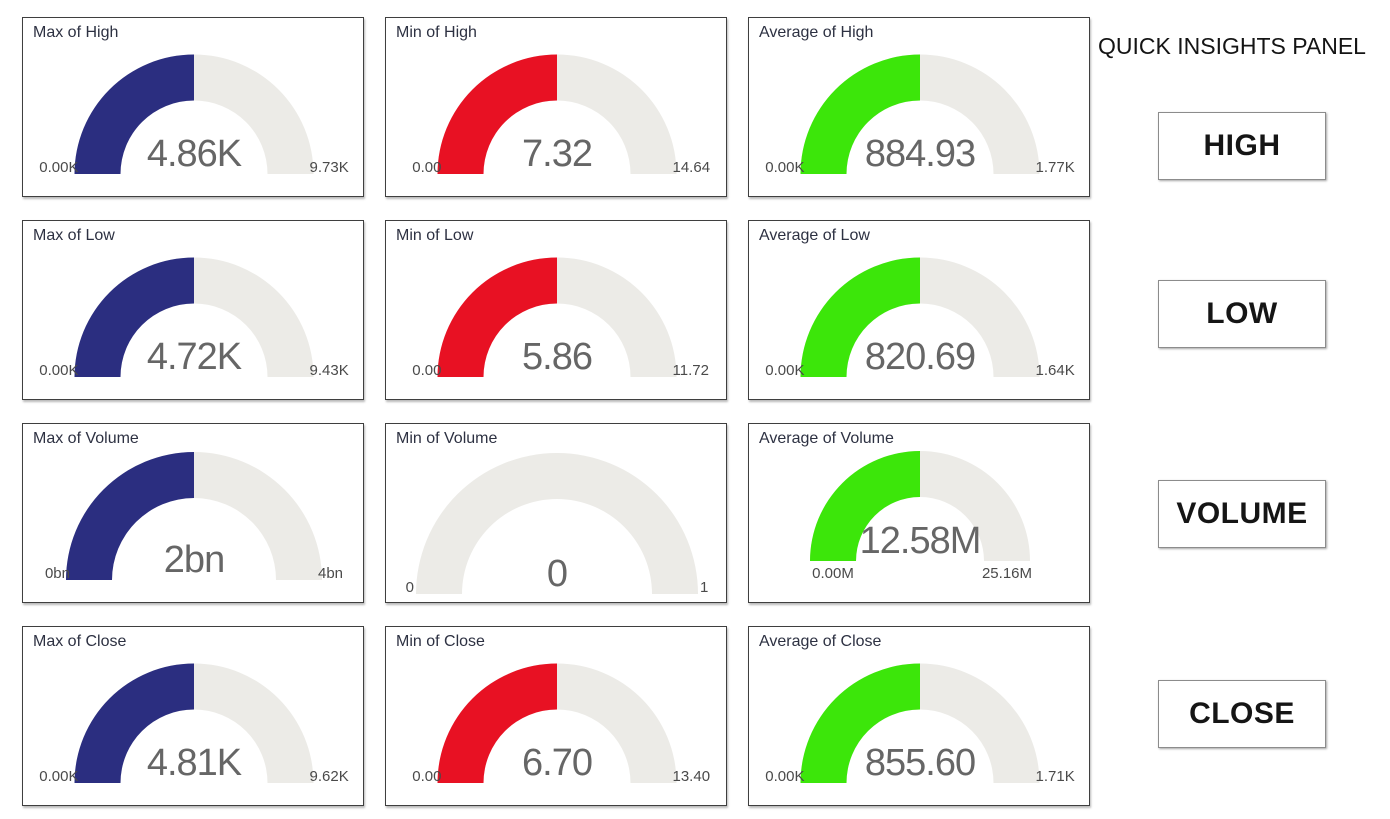  What do you see at coordinates (194, 763) in the screenshot?
I see `gauge-value: 4.81K` at bounding box center [194, 763].